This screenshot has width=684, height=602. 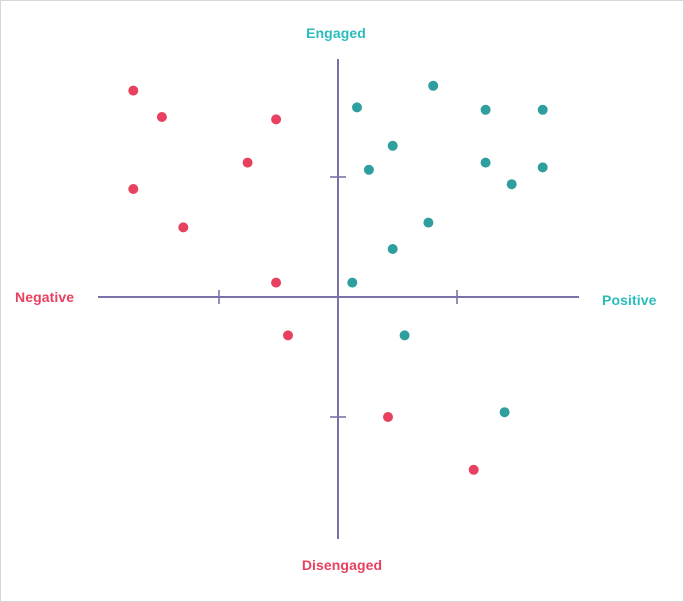 I want to click on axis-label-bottom: Disengaged, so click(x=342, y=565).